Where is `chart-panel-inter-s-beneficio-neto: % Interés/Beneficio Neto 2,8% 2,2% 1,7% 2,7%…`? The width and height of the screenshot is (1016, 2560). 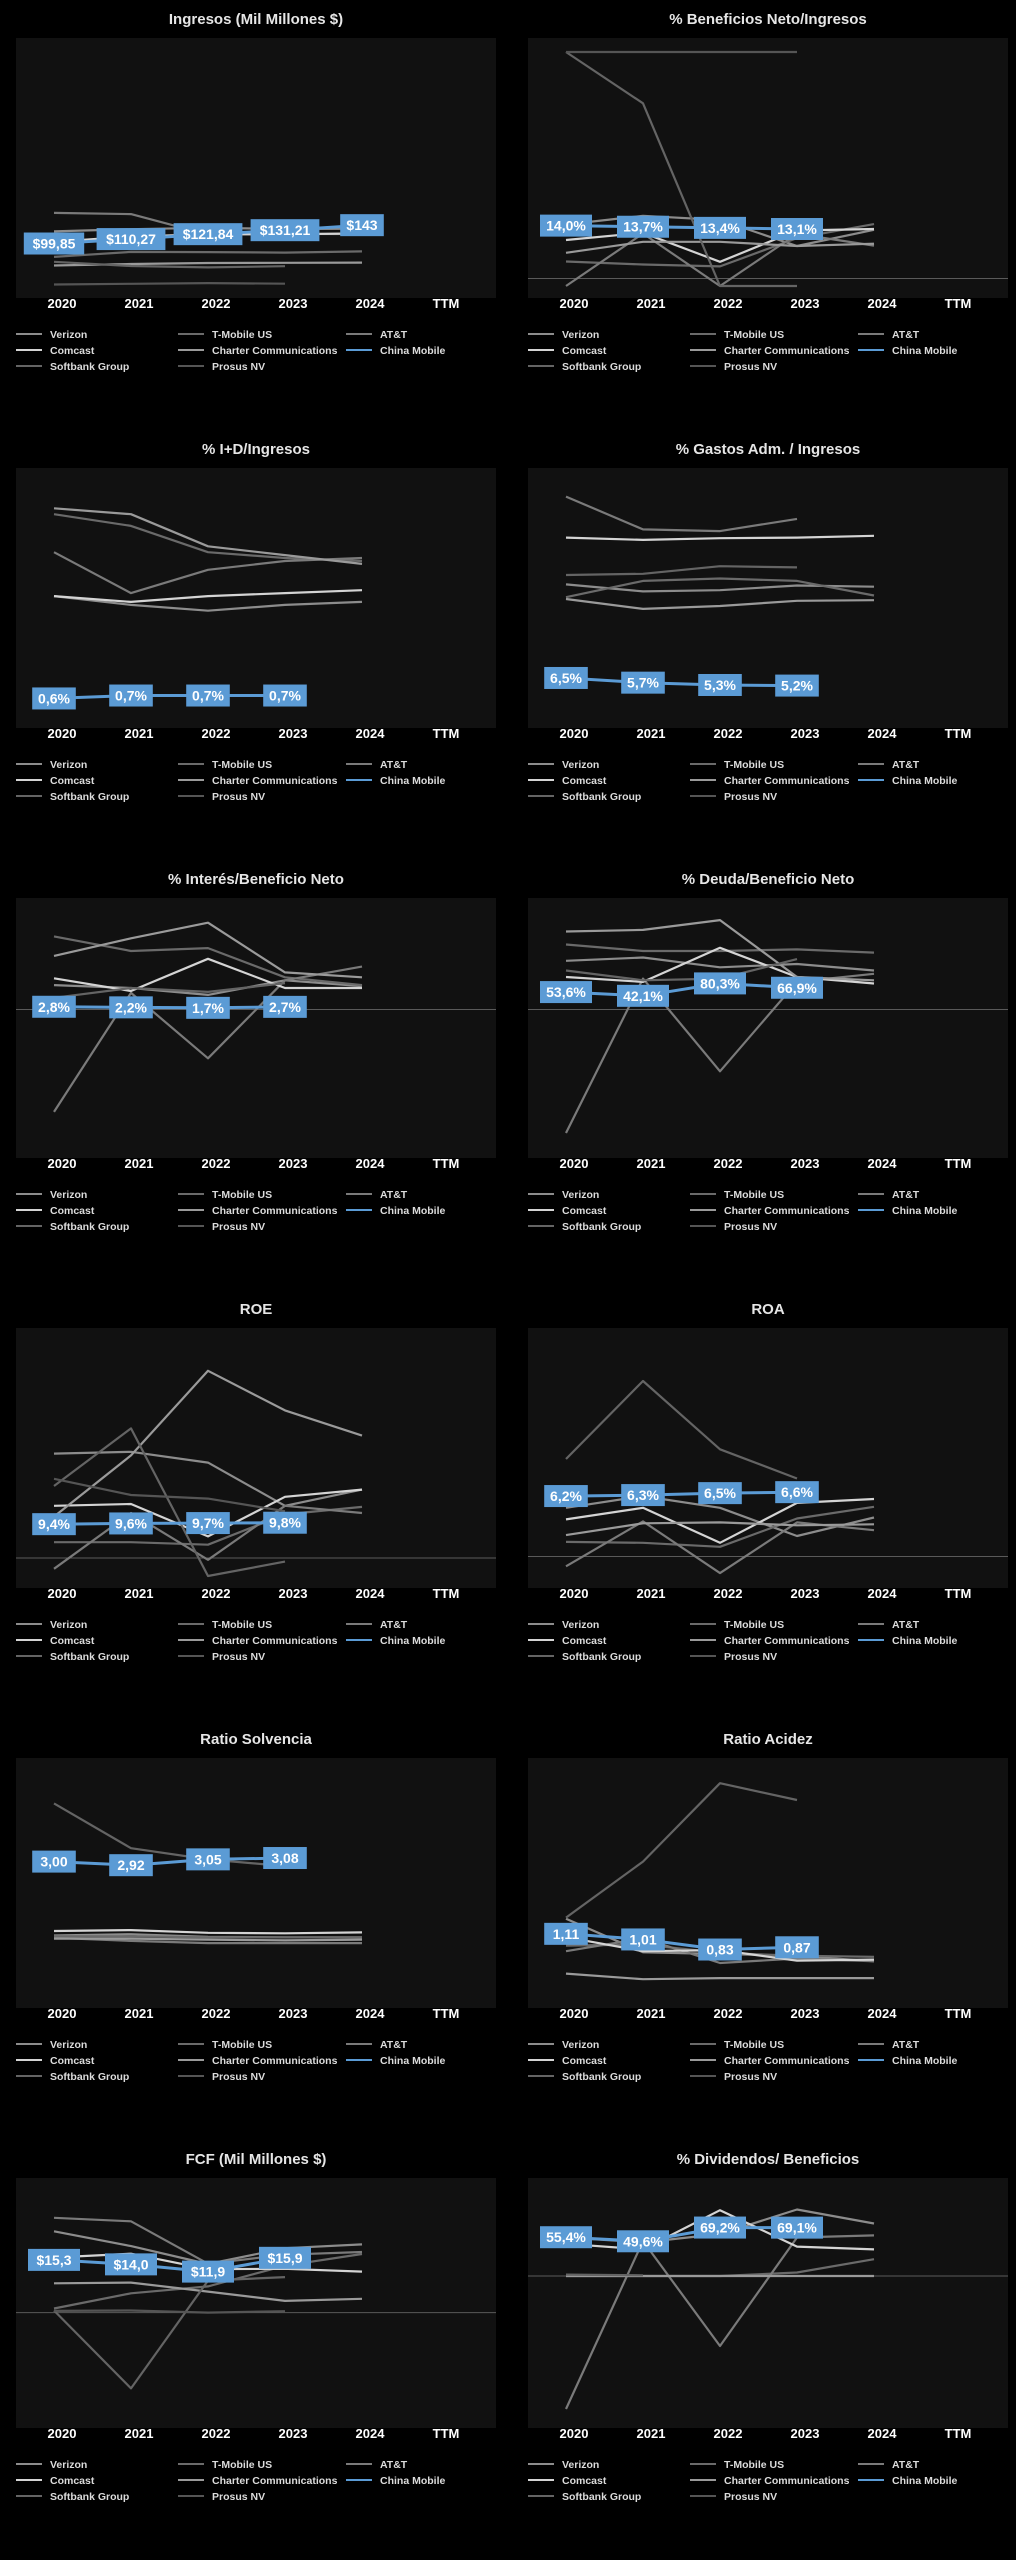 chart-panel-inter-s-beneficio-neto: % Interés/Beneficio Neto 2,8% 2,2% 1,7% 2,7%… is located at coordinates (256, 1075).